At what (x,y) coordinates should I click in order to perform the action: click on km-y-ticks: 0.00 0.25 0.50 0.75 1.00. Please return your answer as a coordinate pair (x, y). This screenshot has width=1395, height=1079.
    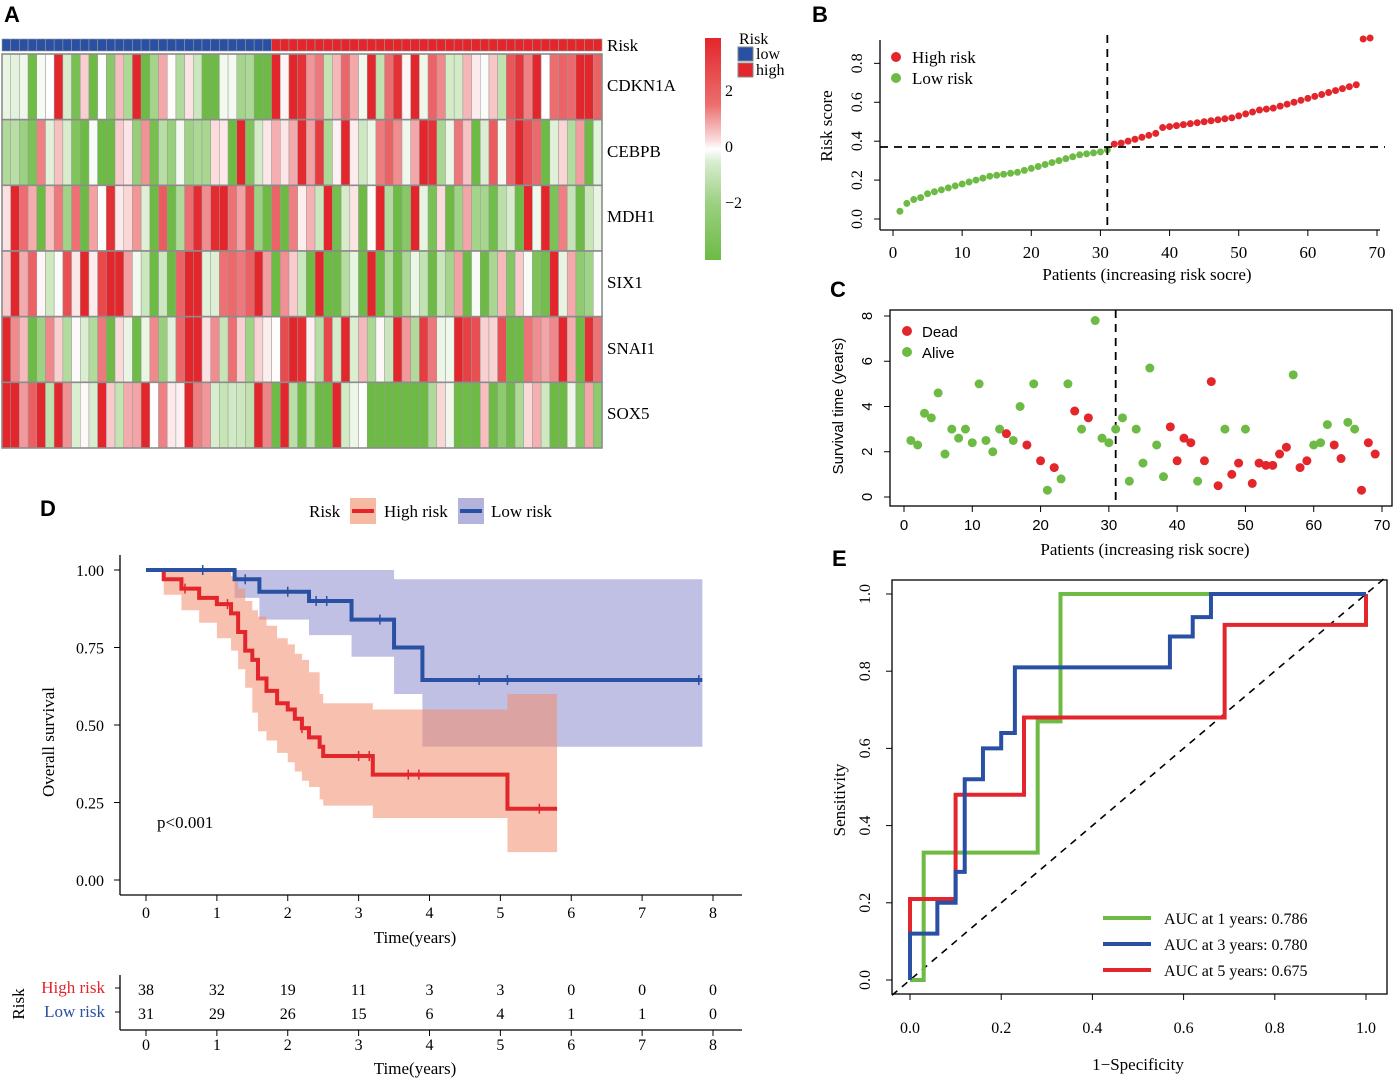
    Looking at the image, I should click on (98, 726).